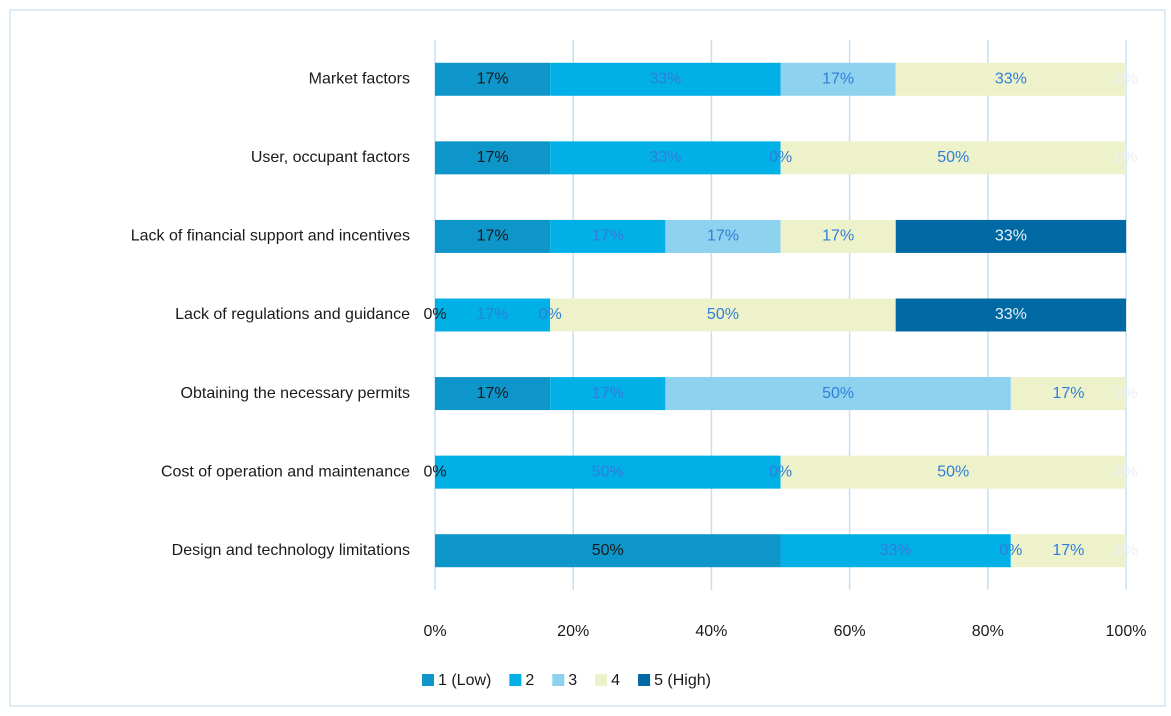 The height and width of the screenshot is (716, 1171). I want to click on legend-label: 3, so click(572, 680).